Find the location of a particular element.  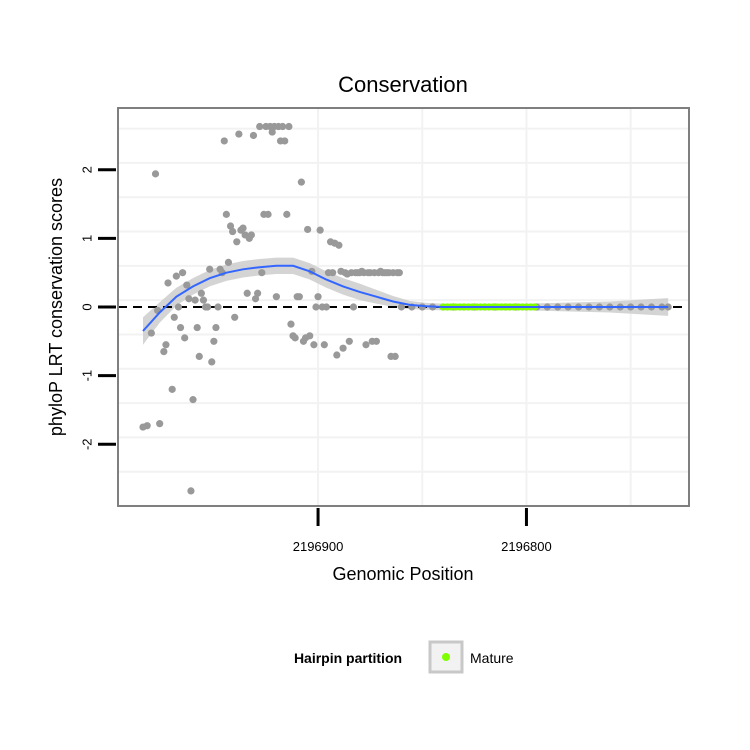

y-tick-label: 0 is located at coordinates (87, 306).